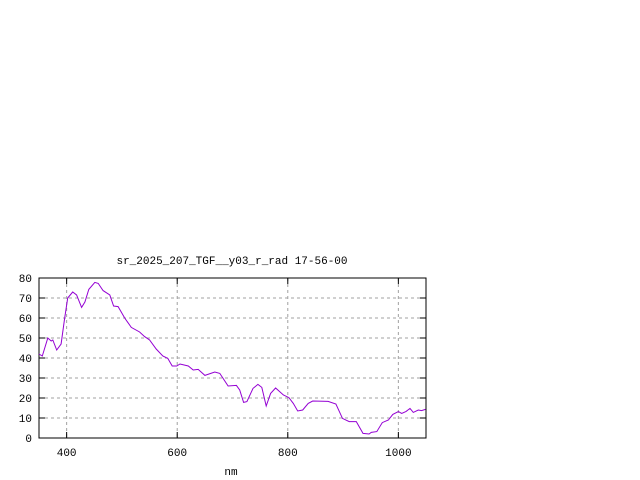 Image resolution: width=640 pixels, height=480 pixels. Describe the element at coordinates (25, 340) in the screenshot. I see `y-tick-label: 50` at that location.